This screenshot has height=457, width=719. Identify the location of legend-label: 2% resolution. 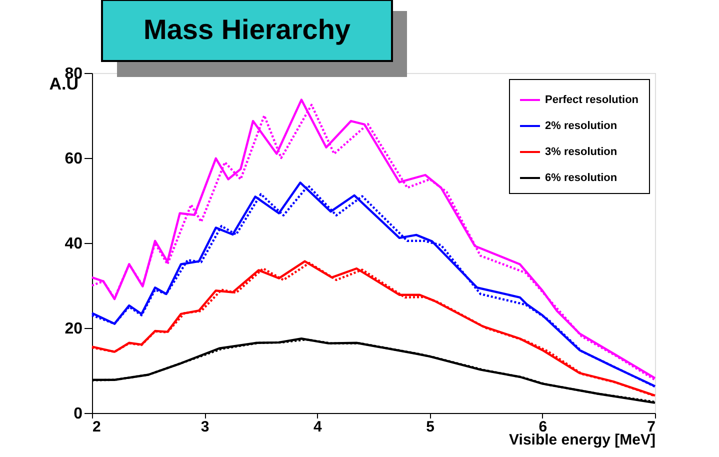
(581, 126).